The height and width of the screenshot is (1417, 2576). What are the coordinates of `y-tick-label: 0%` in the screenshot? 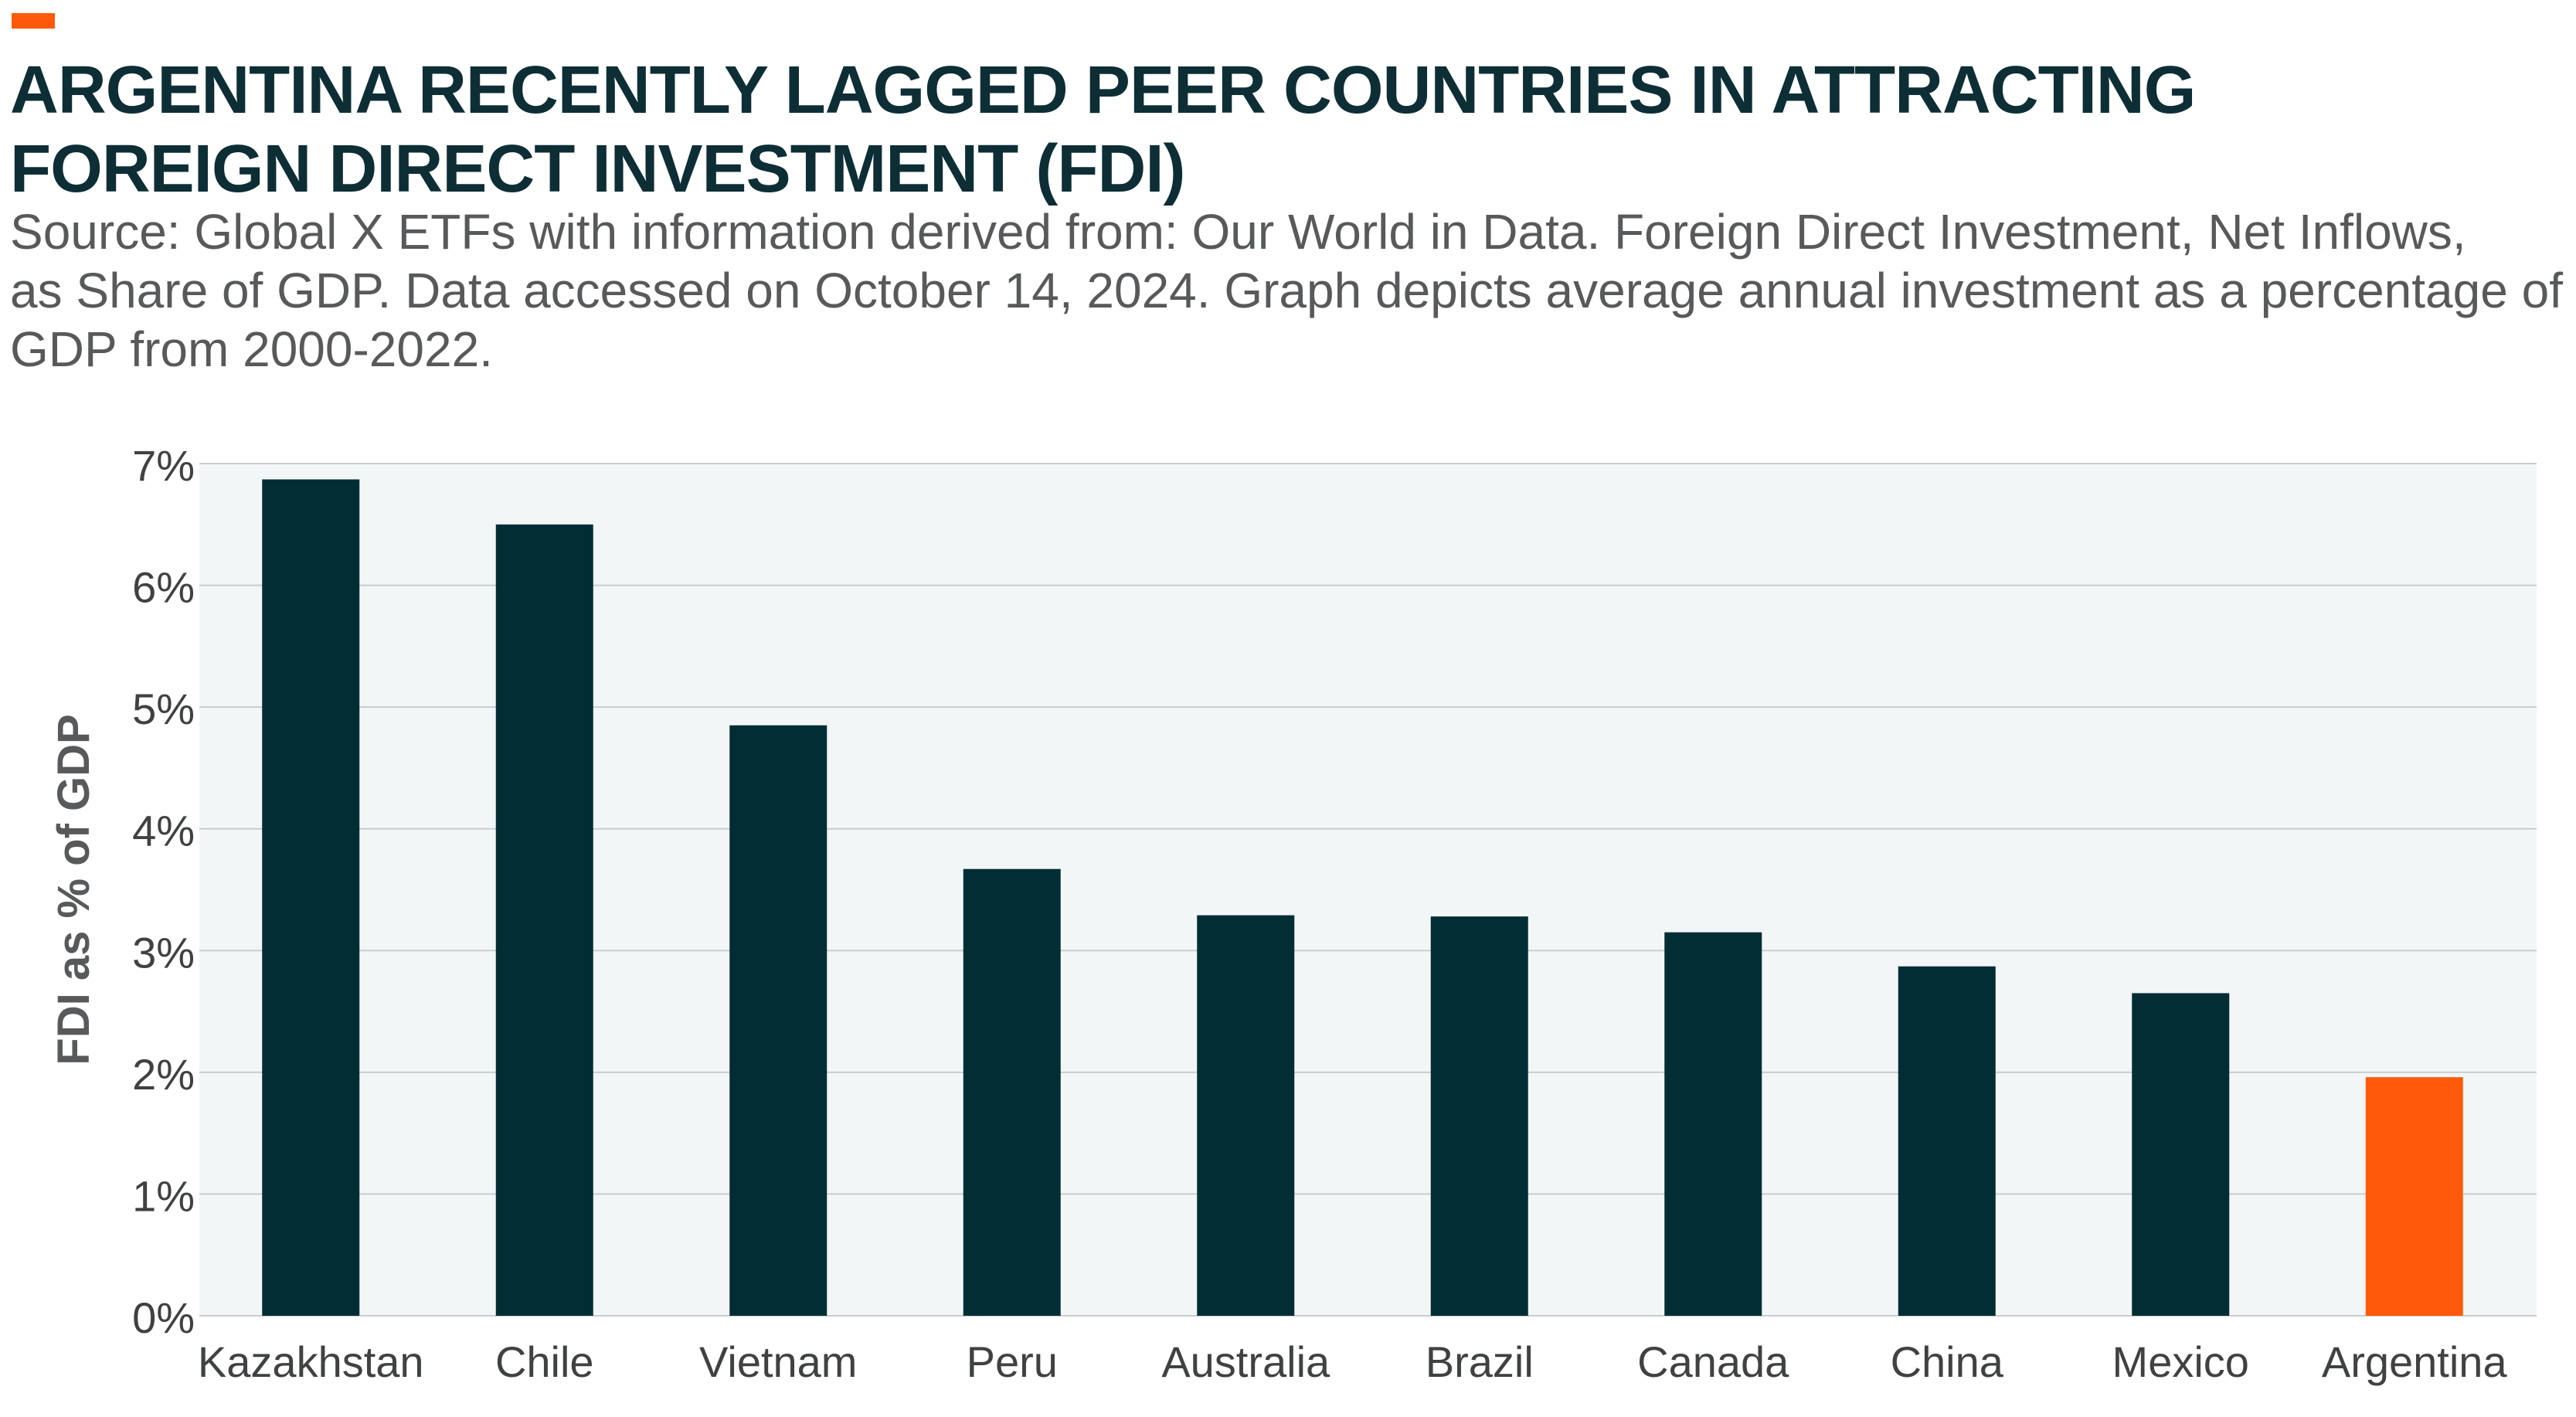 It's located at (163, 1317).